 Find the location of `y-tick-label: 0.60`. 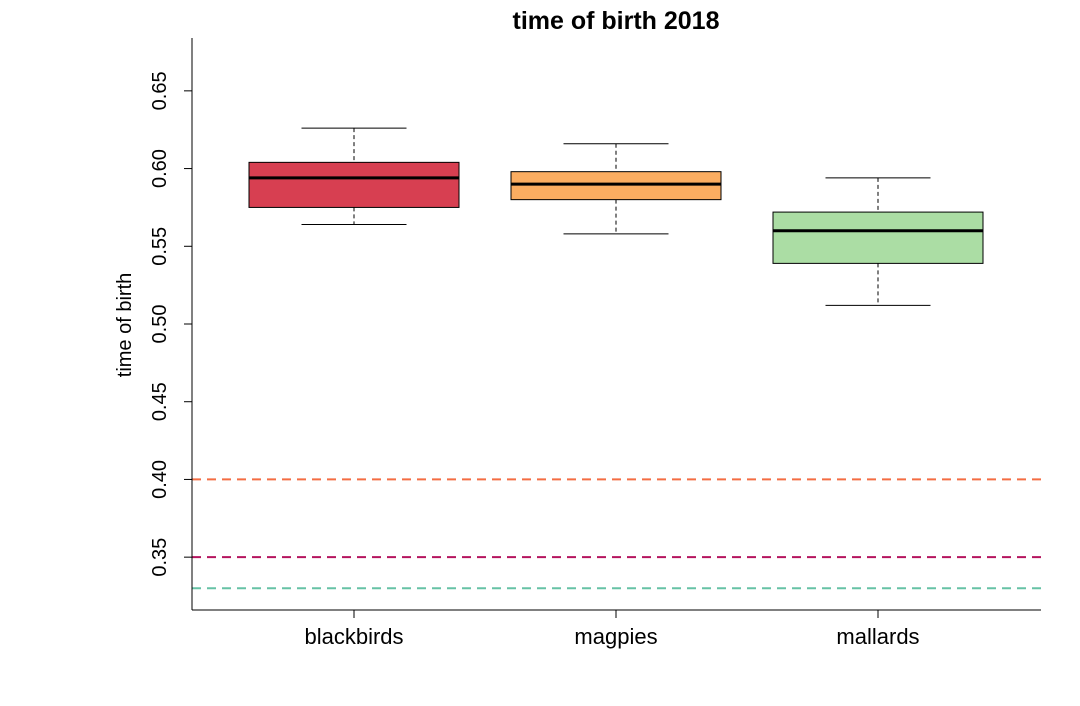

y-tick-label: 0.60 is located at coordinates (160, 168).